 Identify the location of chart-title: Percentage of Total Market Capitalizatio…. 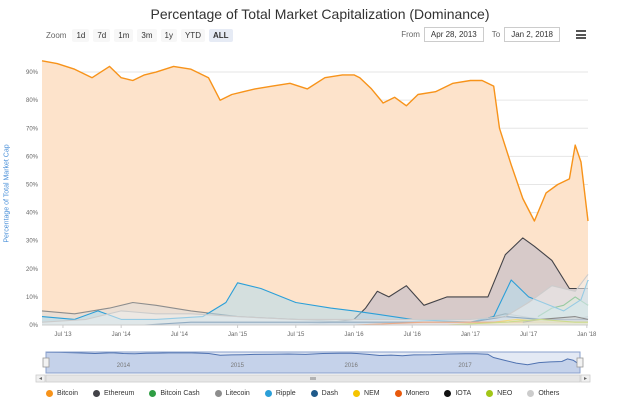
(320, 14).